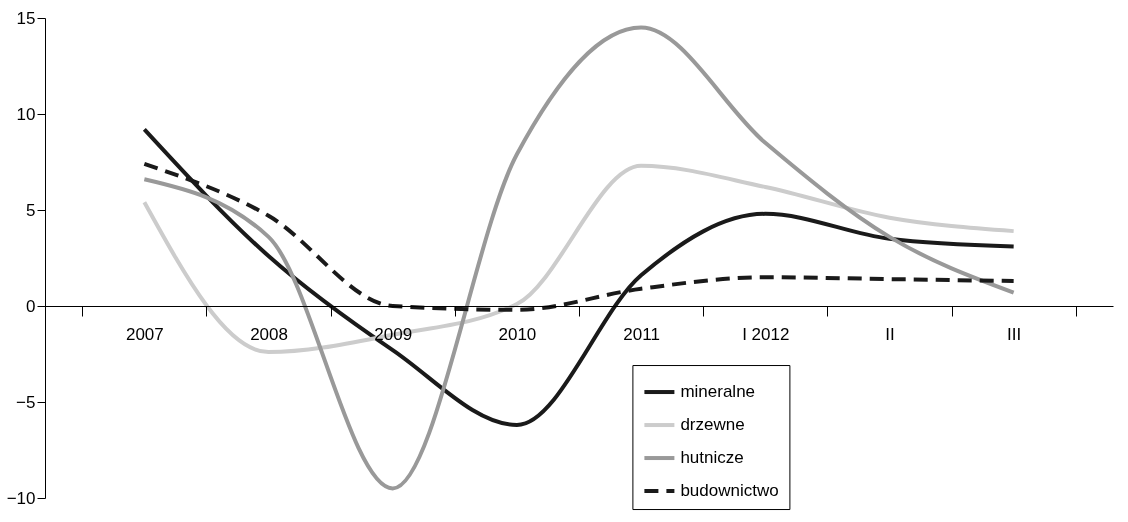  I want to click on x-tick-label: II, so click(890, 334).